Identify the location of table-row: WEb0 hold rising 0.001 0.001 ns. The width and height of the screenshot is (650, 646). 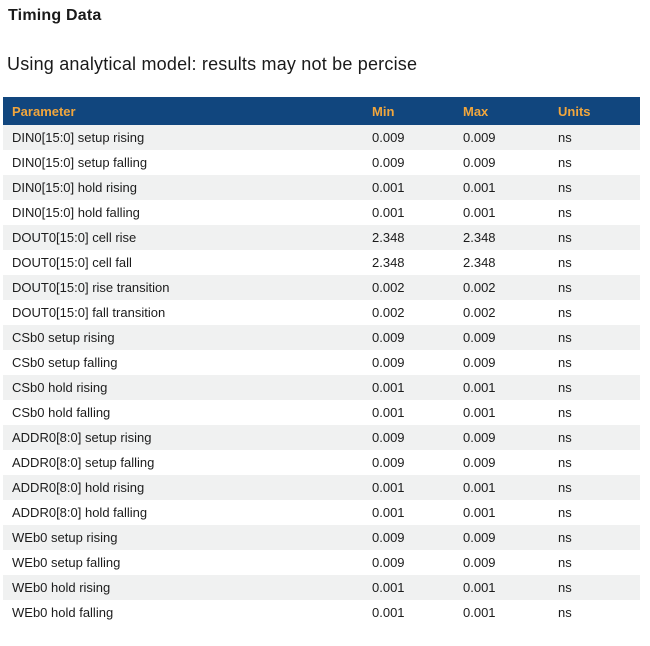
(321, 587).